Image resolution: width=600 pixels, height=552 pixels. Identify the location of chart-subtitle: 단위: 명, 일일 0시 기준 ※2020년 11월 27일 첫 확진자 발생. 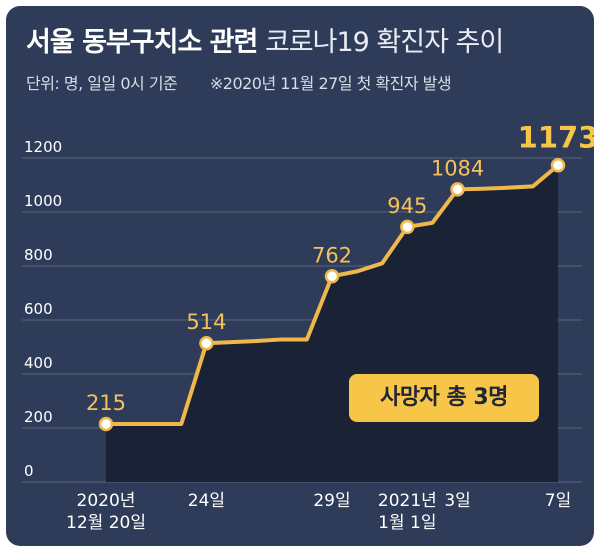
(239, 82).